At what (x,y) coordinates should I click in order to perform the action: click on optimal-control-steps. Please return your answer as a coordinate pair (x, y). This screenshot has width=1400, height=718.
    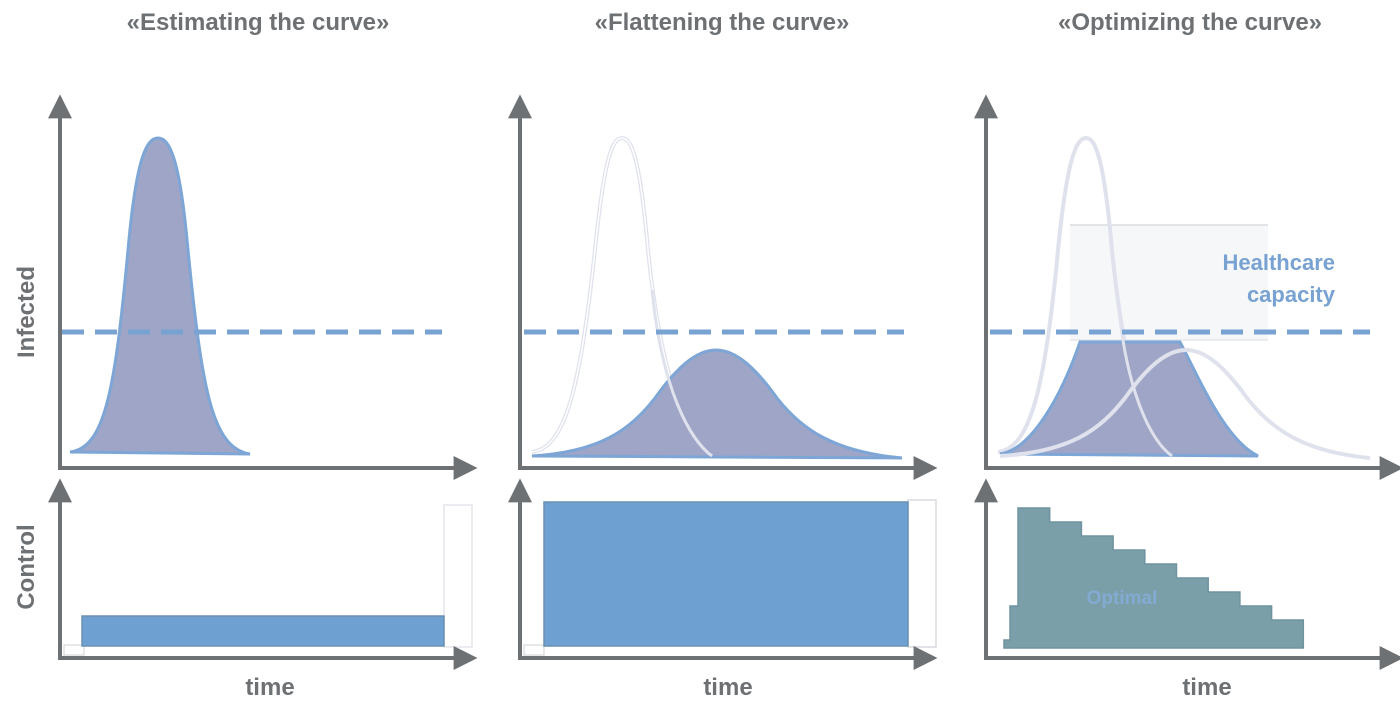
    Looking at the image, I should click on (1154, 578).